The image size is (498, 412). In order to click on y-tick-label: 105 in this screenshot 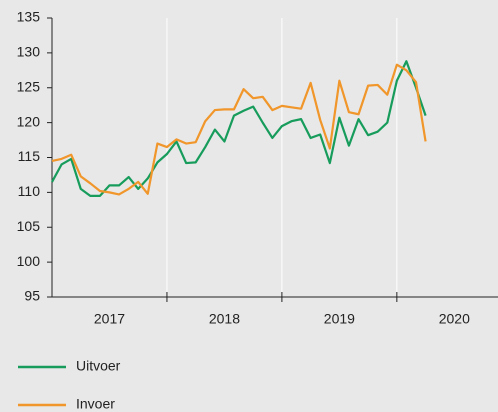, I will do `click(29, 226)`.